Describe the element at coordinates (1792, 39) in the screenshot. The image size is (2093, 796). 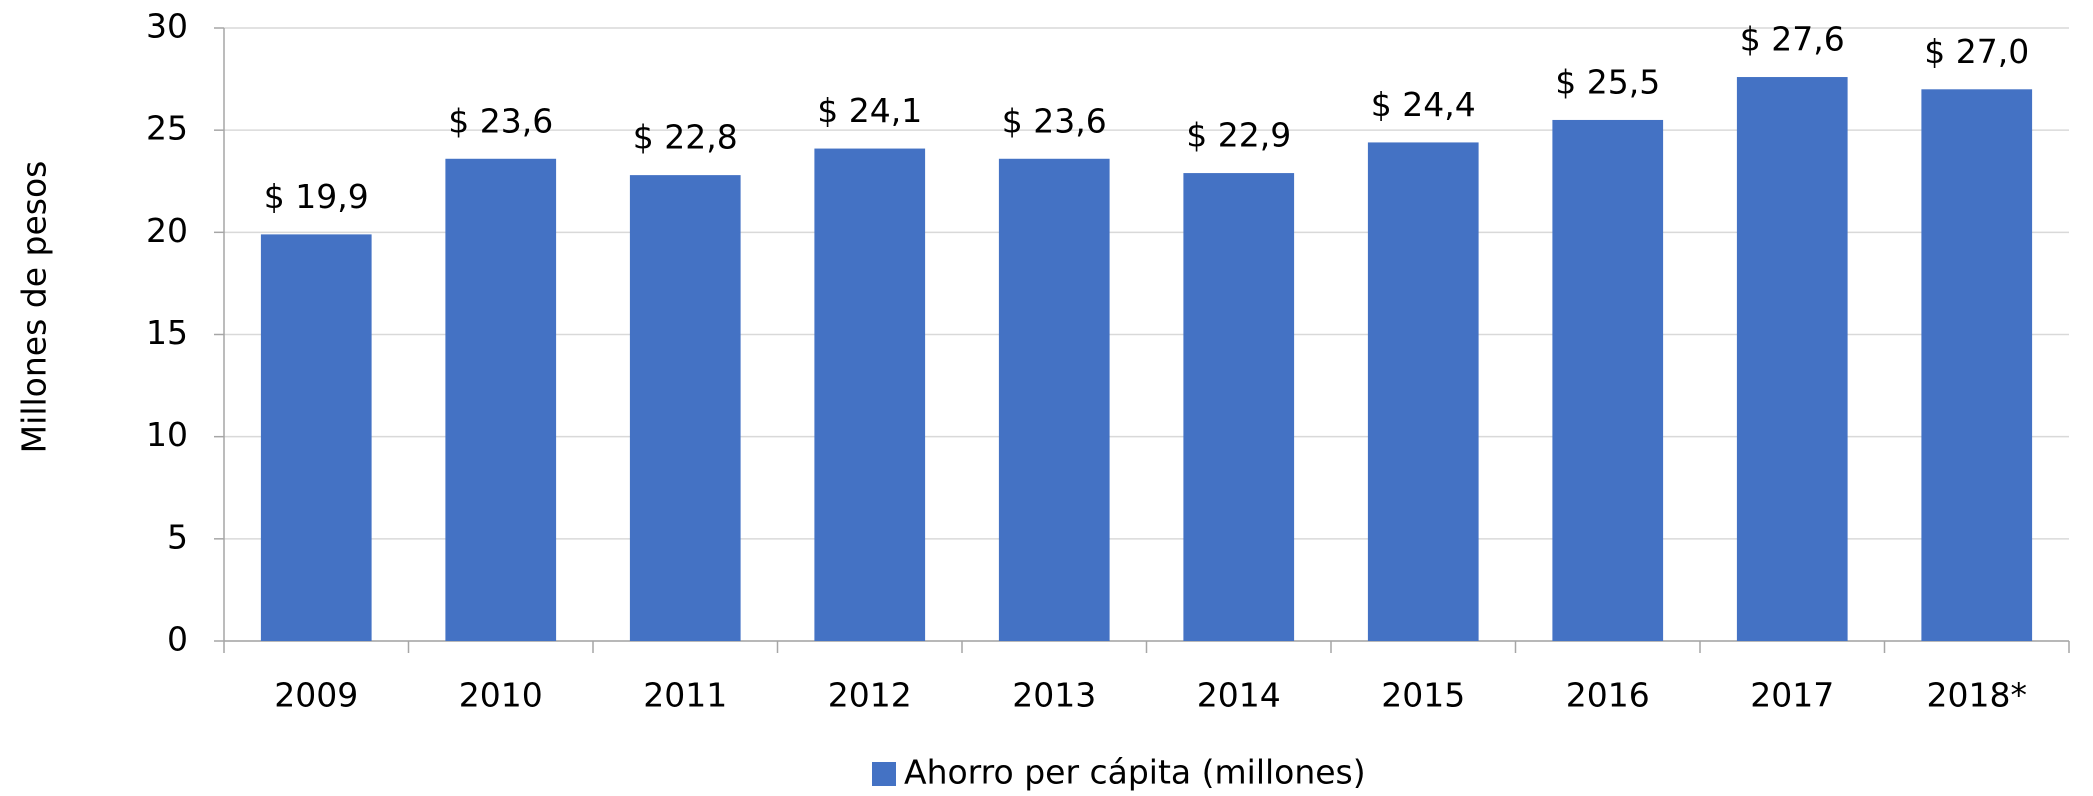
I see `data-label: $ 27,6` at that location.